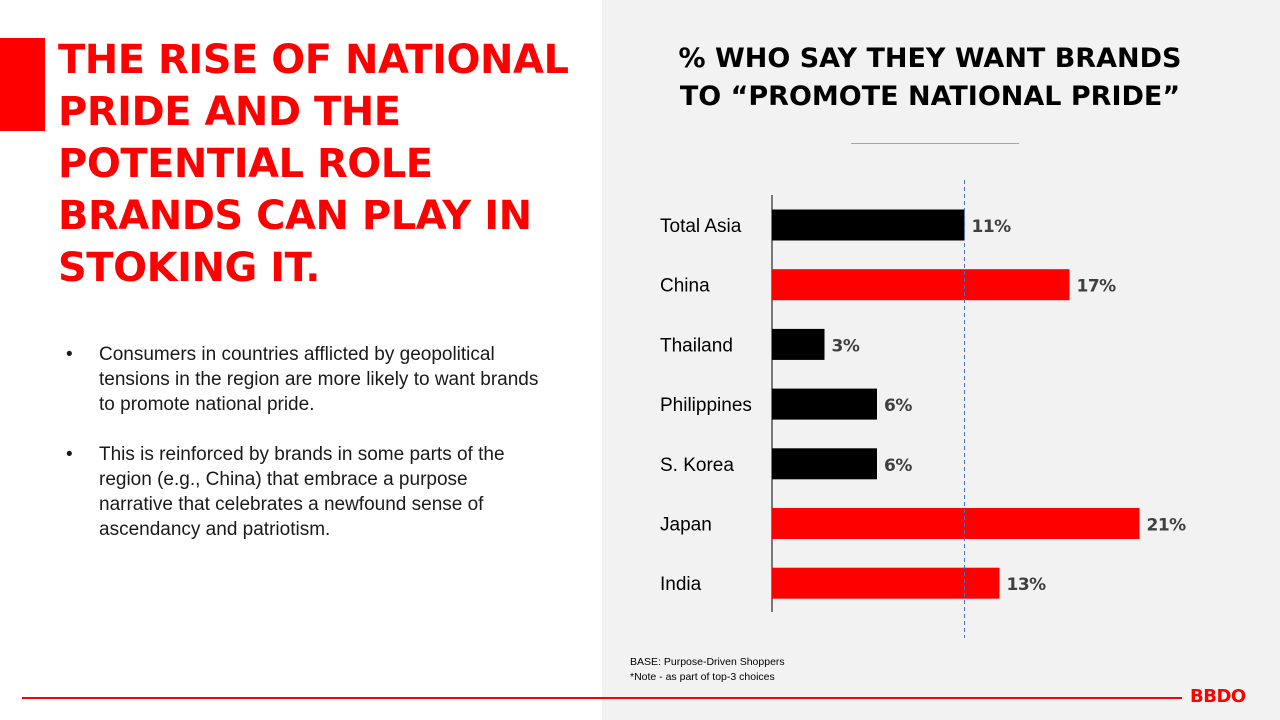  I want to click on category-label: Philippines, so click(706, 405).